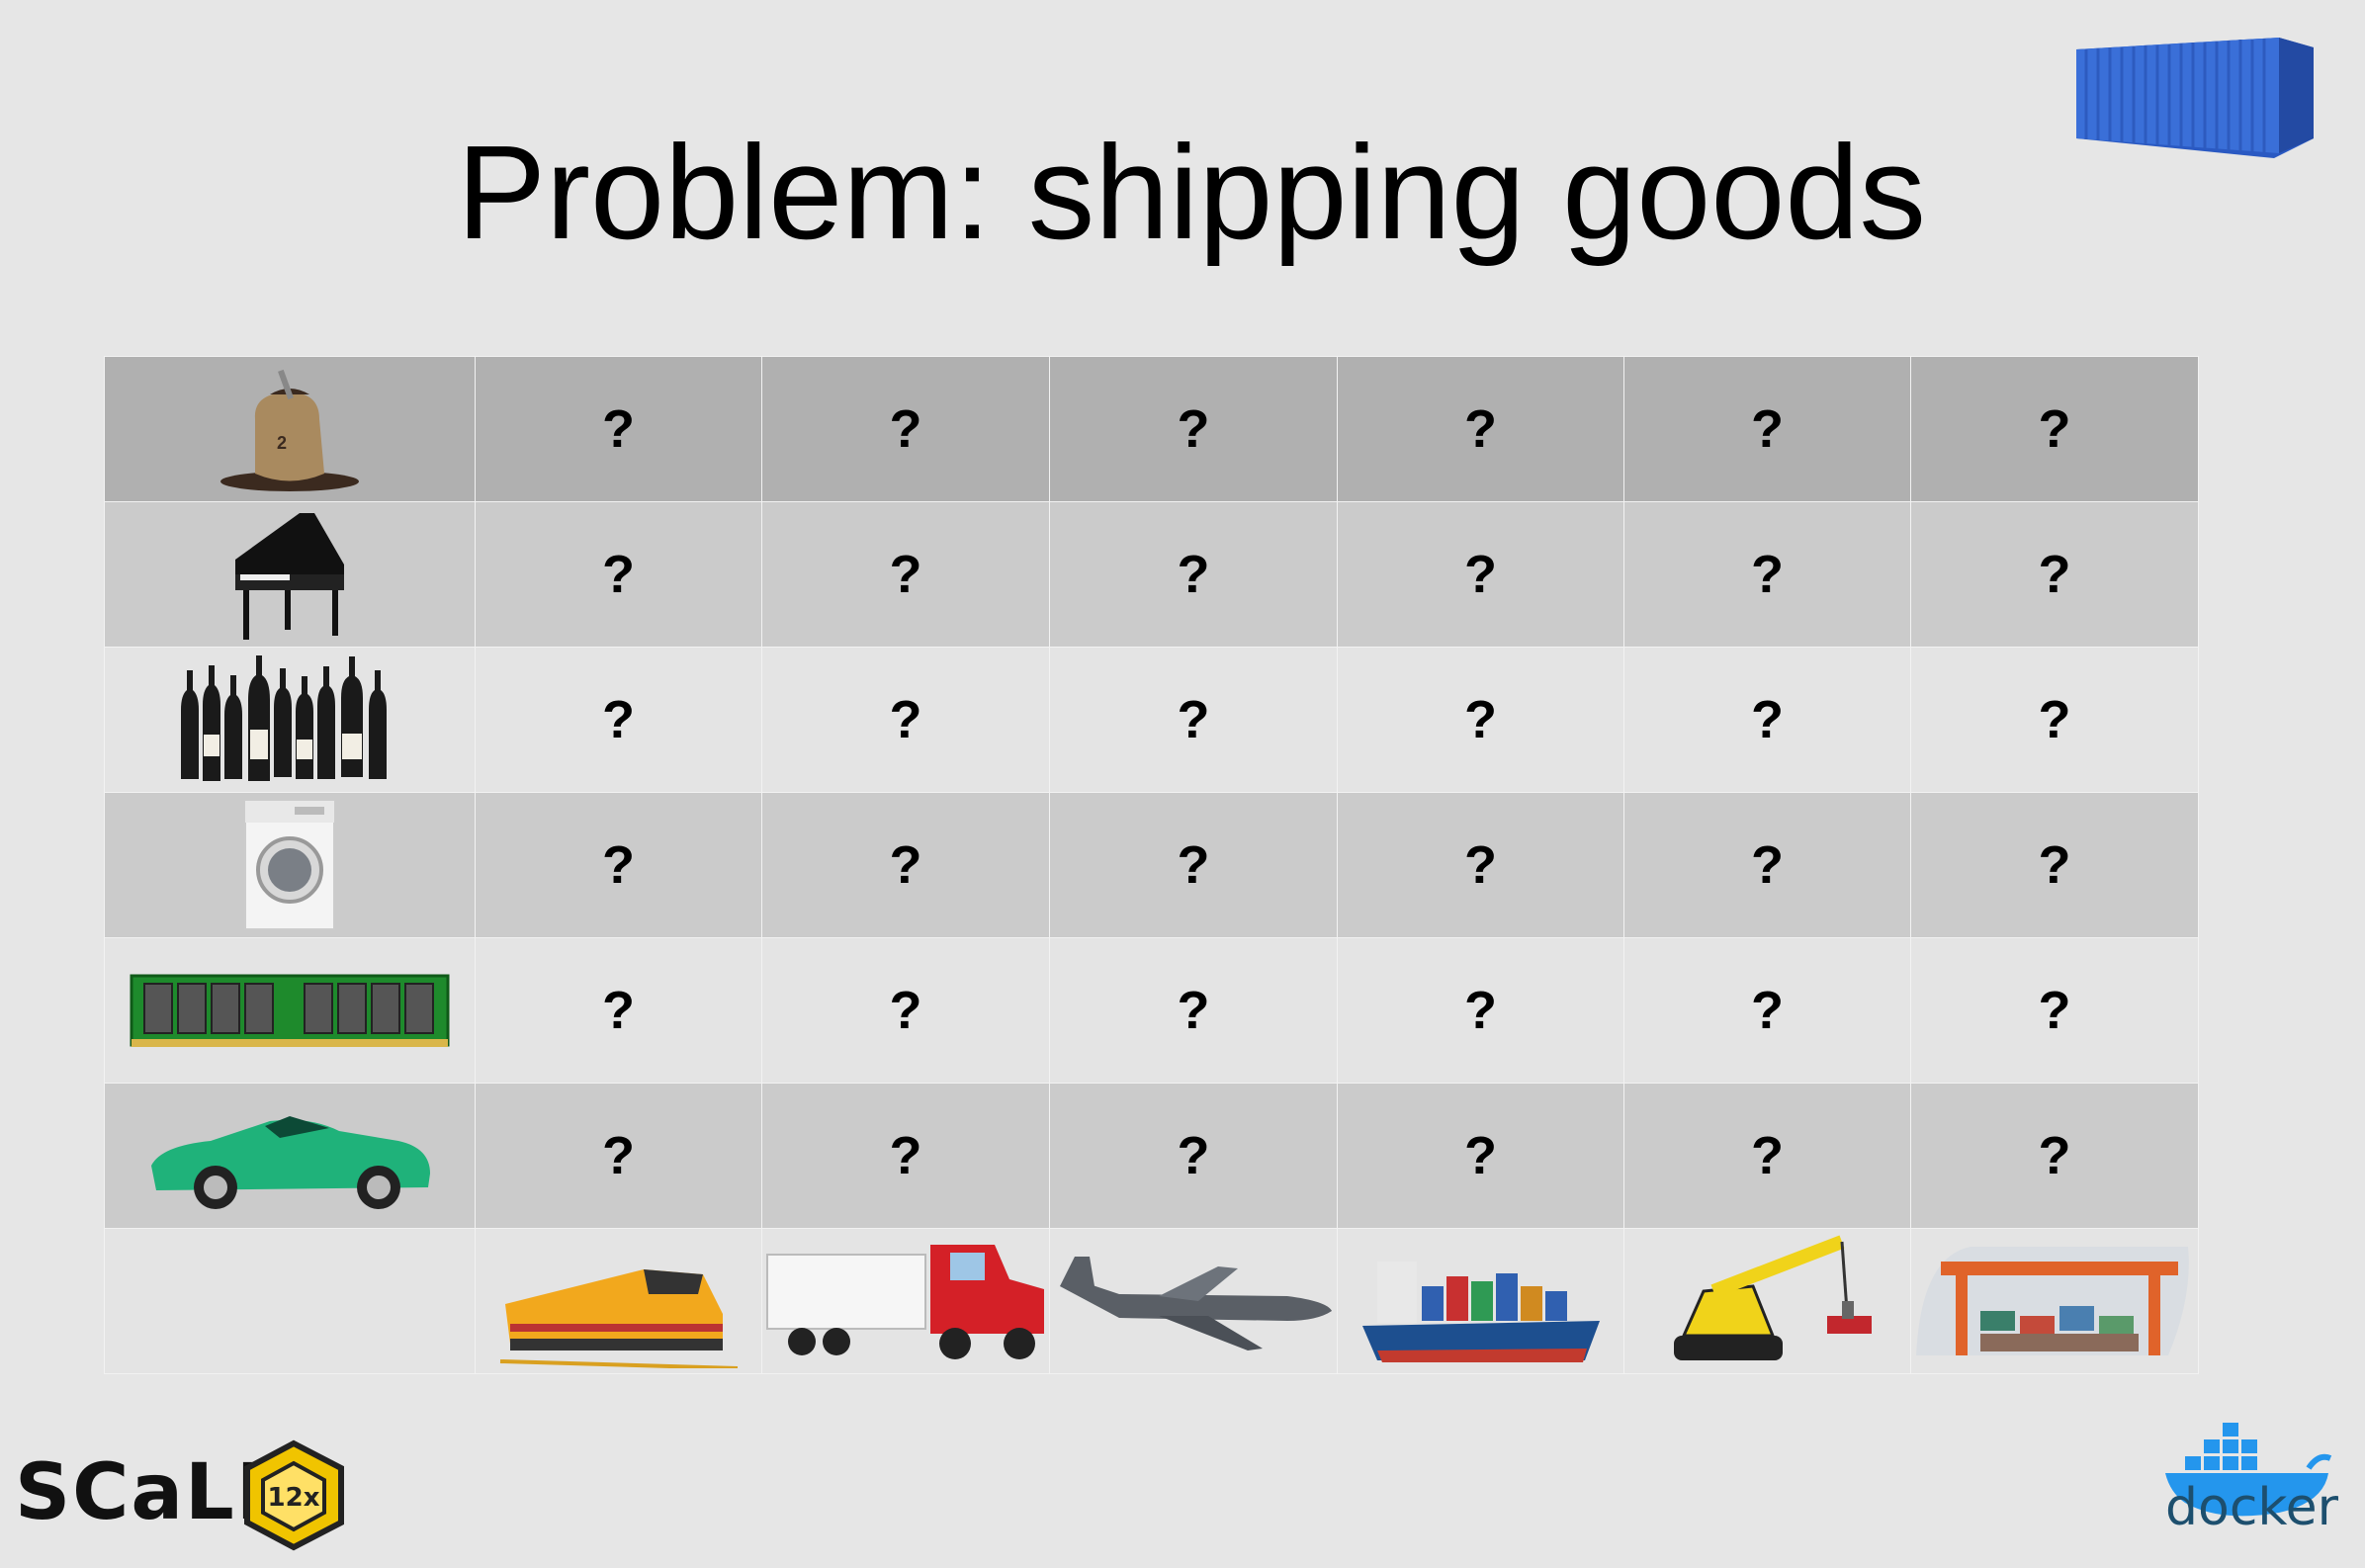 This screenshot has height=1568, width=2365. Describe the element at coordinates (2195, 98) in the screenshot. I see `shipping-container-icon` at that location.